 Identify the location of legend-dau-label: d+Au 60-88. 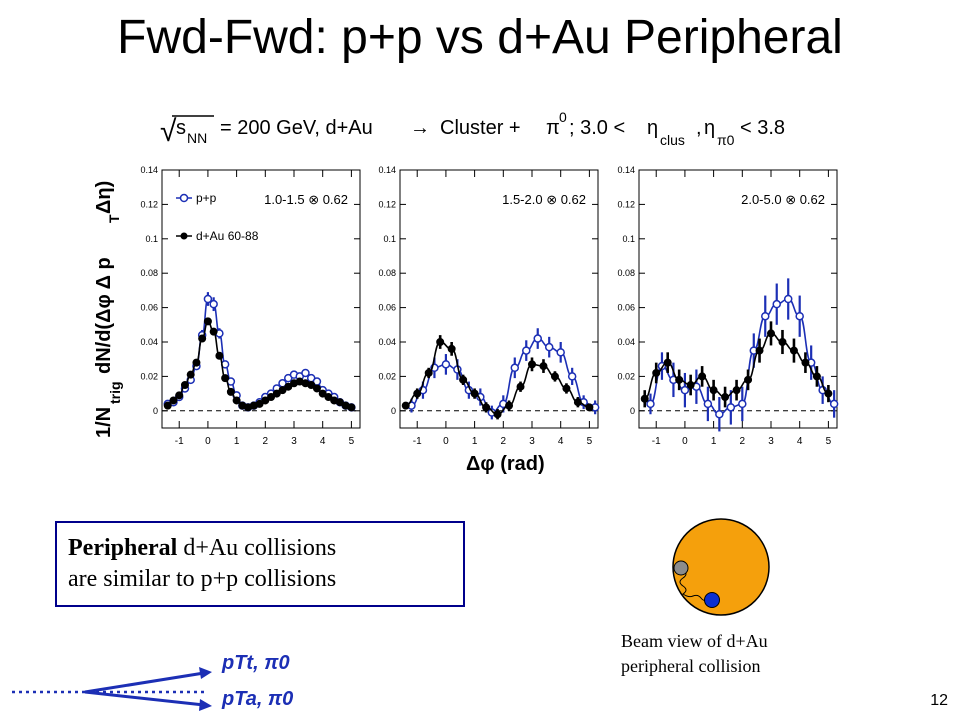
(227, 236).